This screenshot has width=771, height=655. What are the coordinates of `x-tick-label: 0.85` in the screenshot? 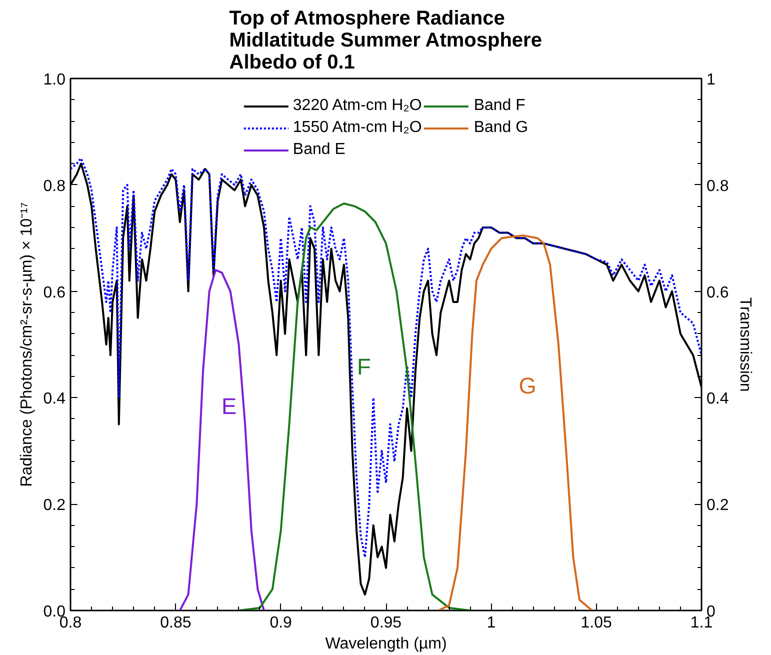 It's located at (176, 623).